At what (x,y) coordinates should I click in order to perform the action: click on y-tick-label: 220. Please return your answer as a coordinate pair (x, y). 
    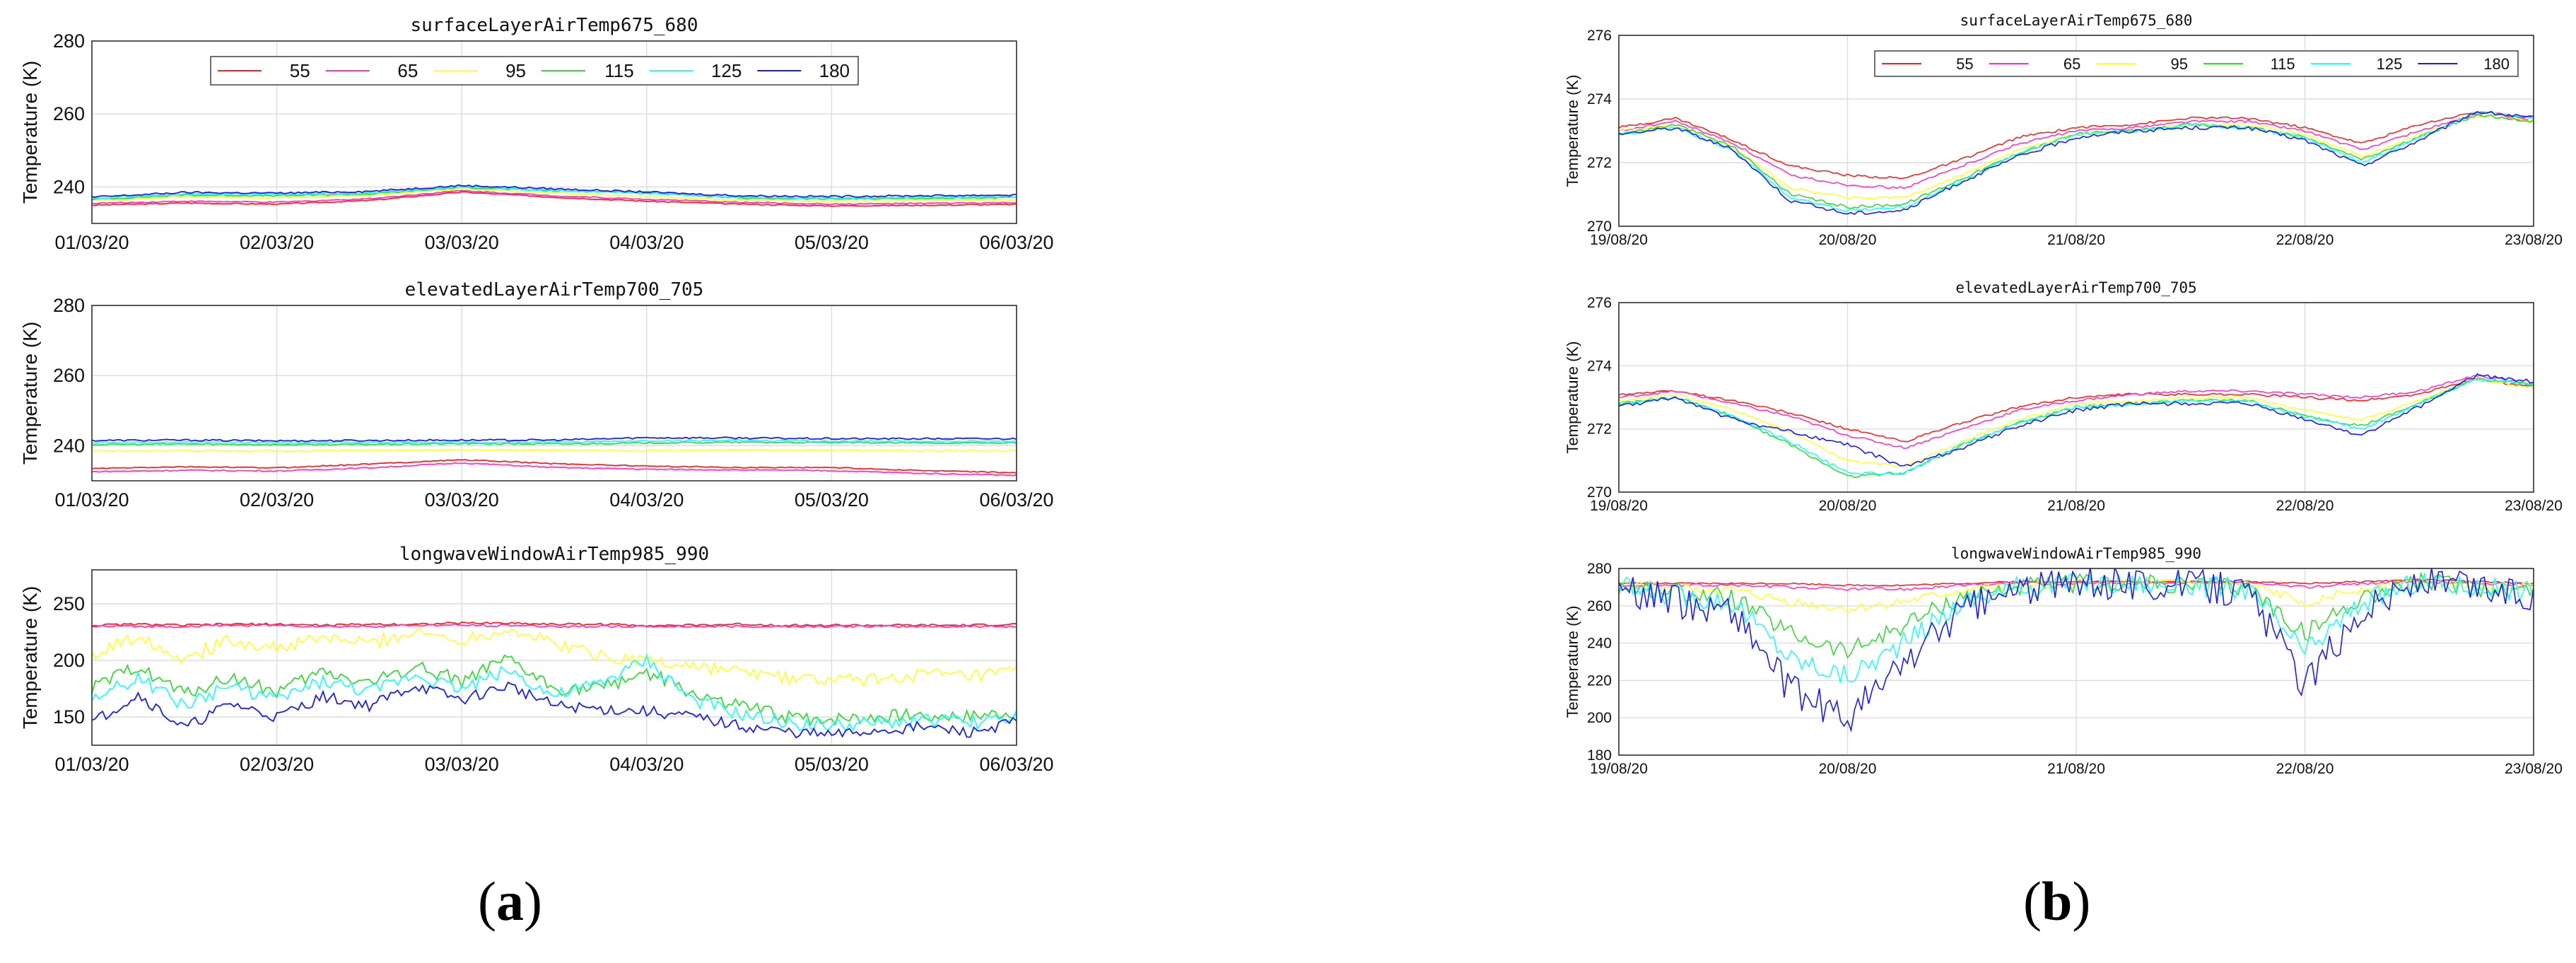
    Looking at the image, I should click on (1600, 680).